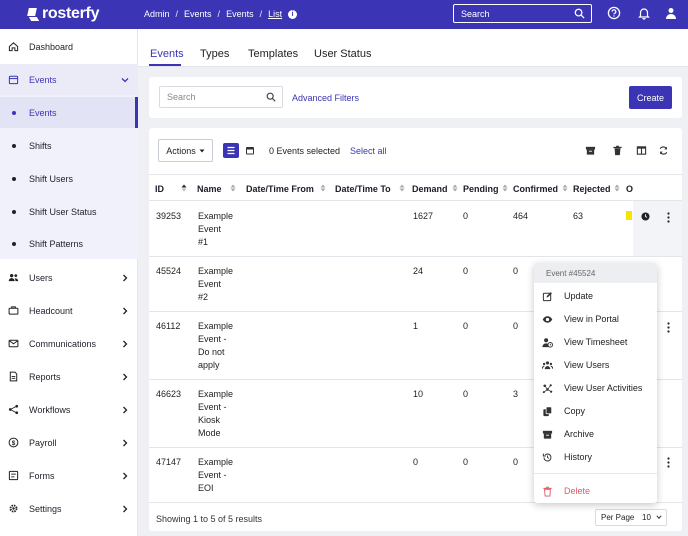  What do you see at coordinates (215, 414) in the screenshot?
I see `cell-name: Example Event - Kiosk Mode` at bounding box center [215, 414].